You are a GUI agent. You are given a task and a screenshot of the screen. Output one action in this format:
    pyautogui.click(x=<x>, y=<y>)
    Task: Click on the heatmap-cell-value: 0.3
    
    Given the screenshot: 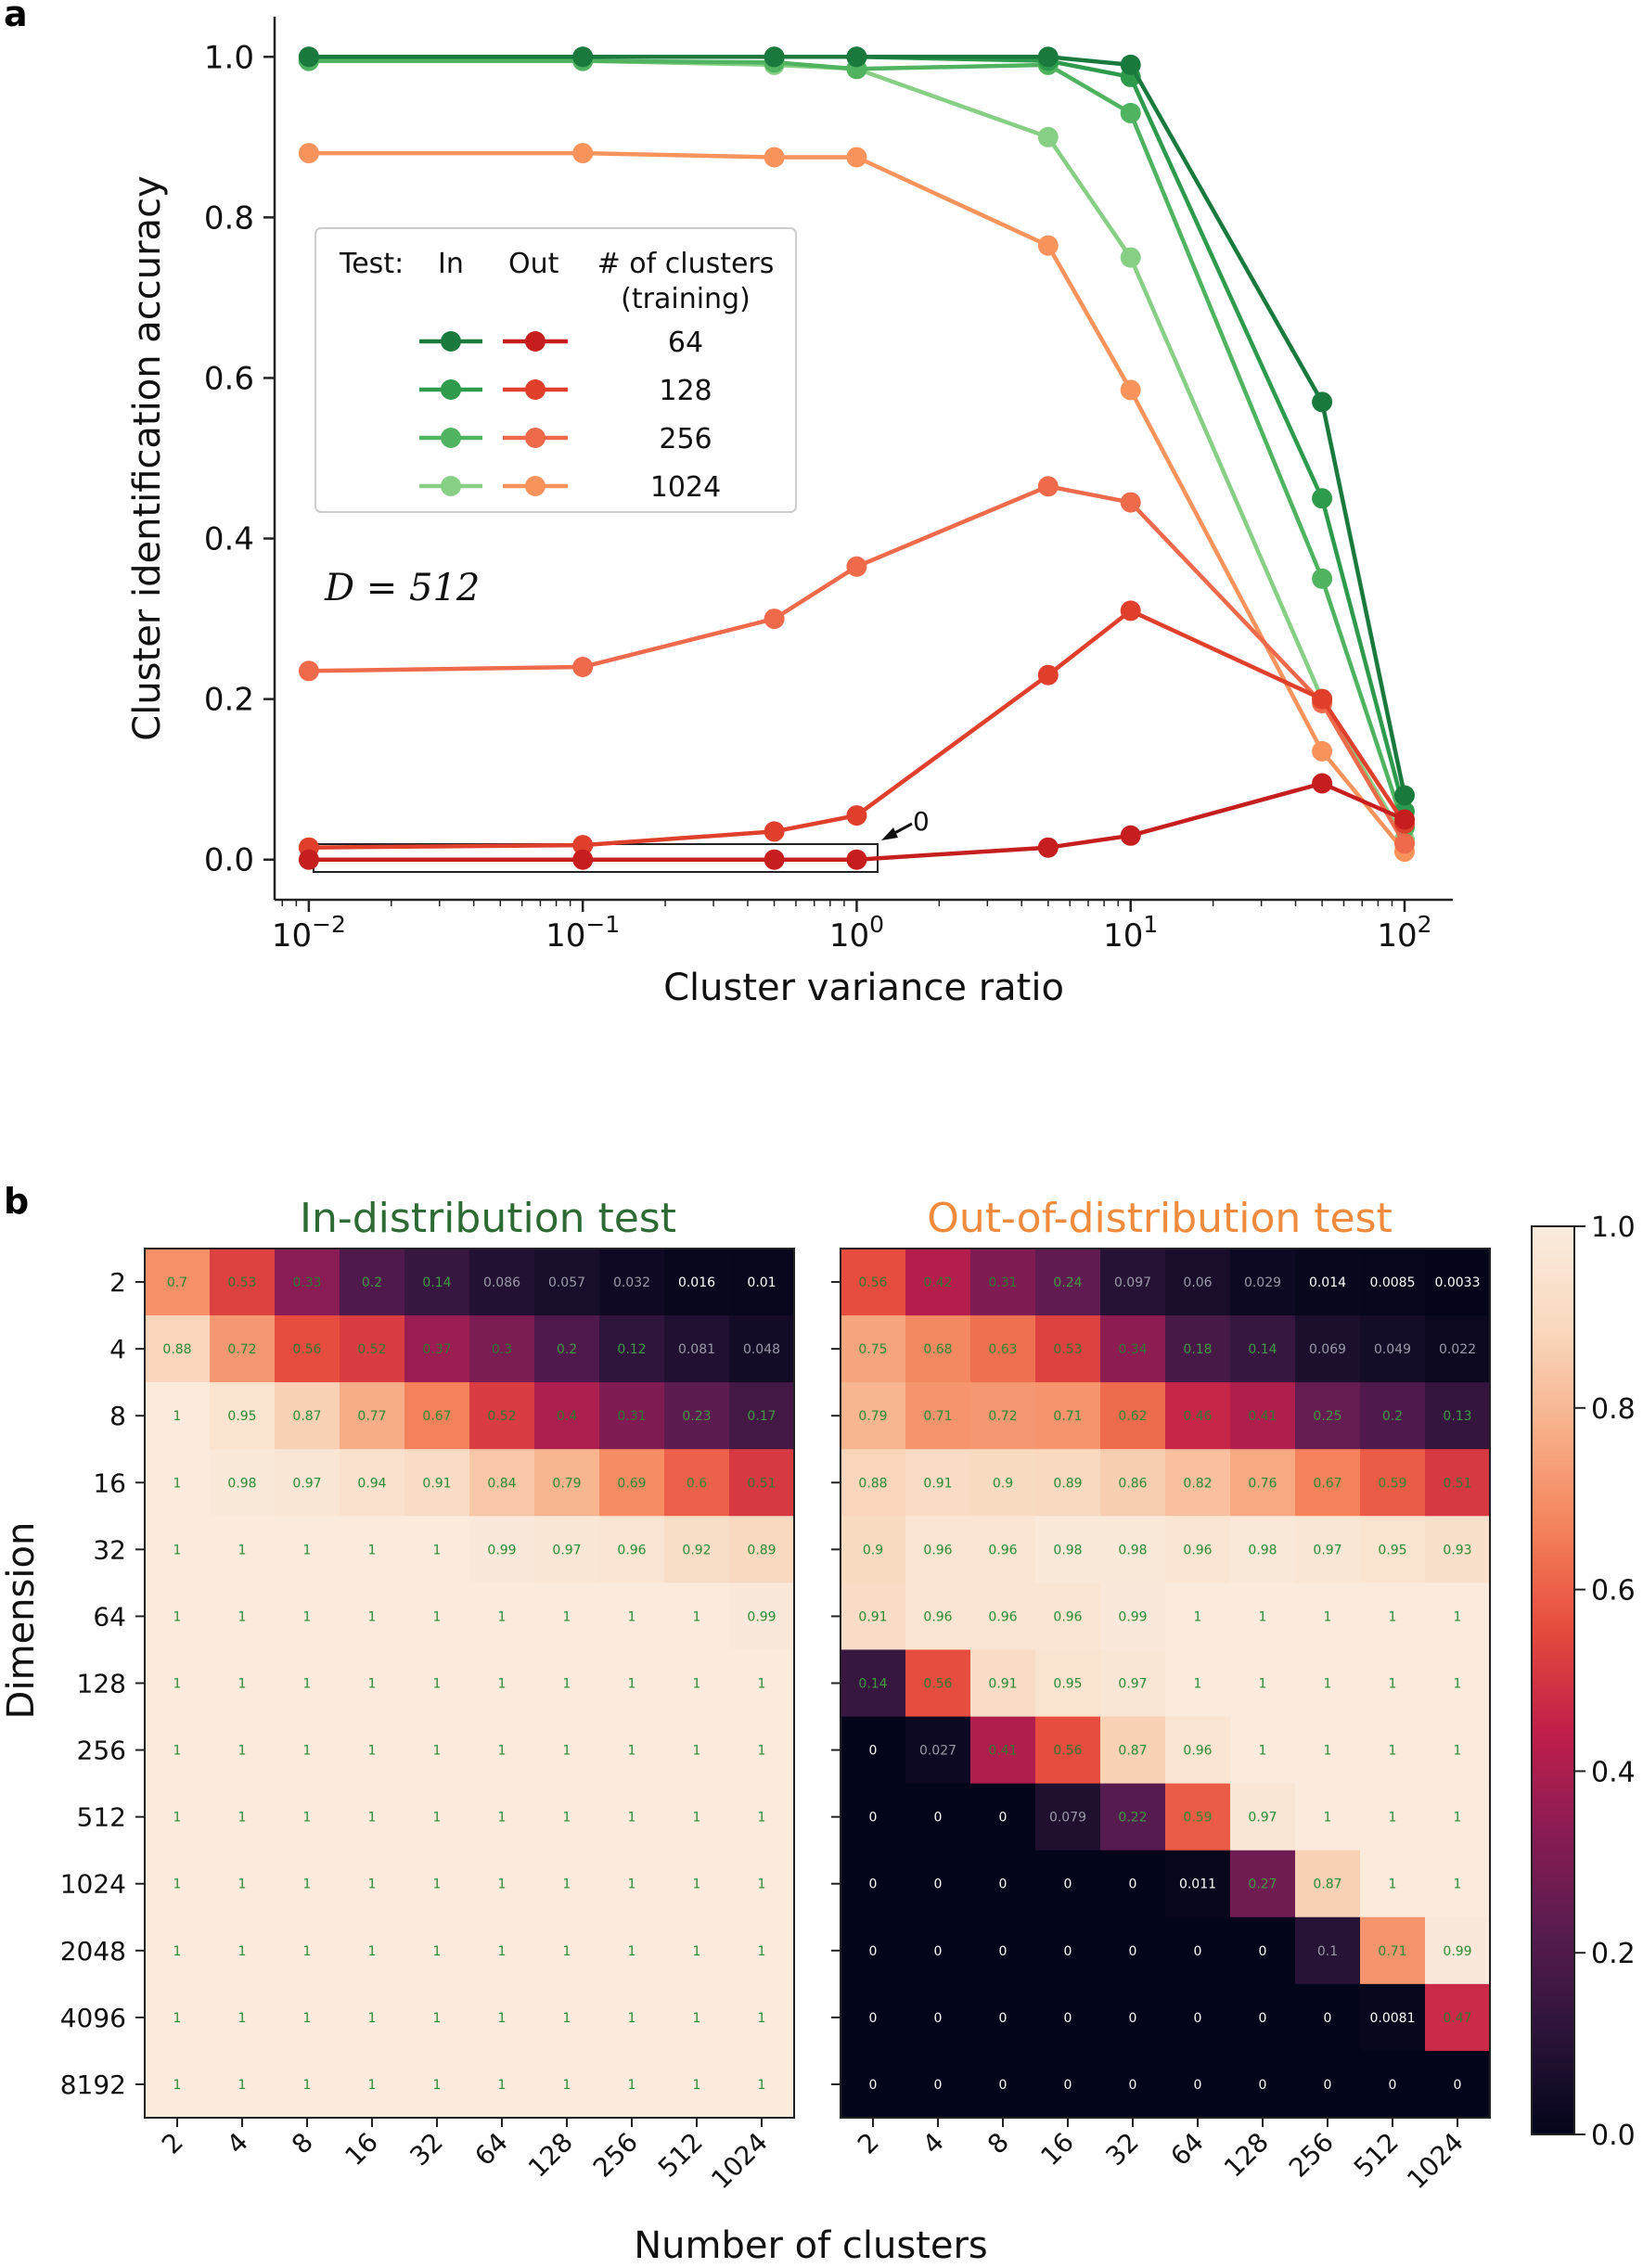 What is the action you would take?
    pyautogui.click(x=502, y=1349)
    